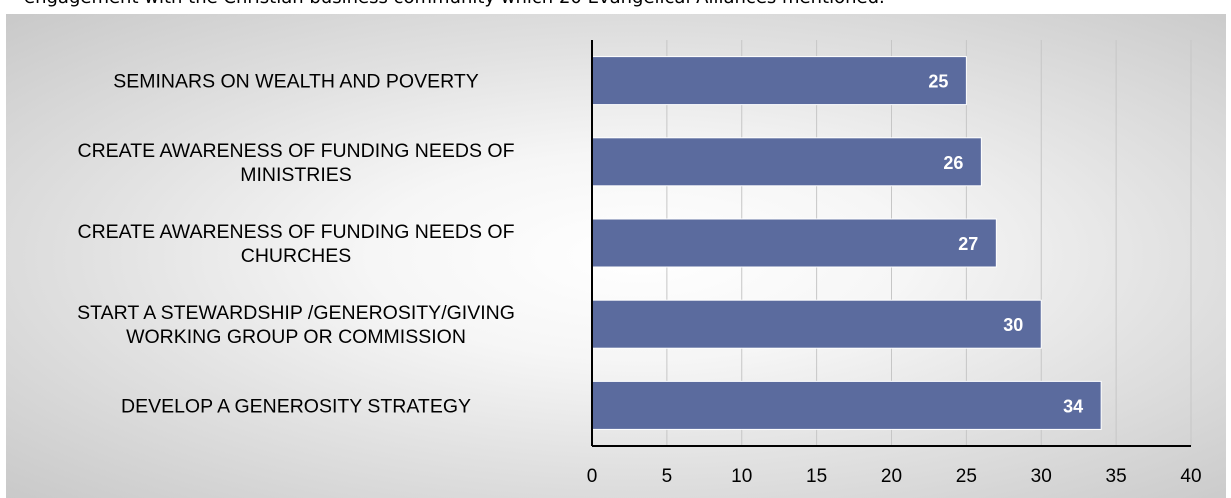 Image resolution: width=1231 pixels, height=498 pixels. I want to click on data-label: 25, so click(938, 82).